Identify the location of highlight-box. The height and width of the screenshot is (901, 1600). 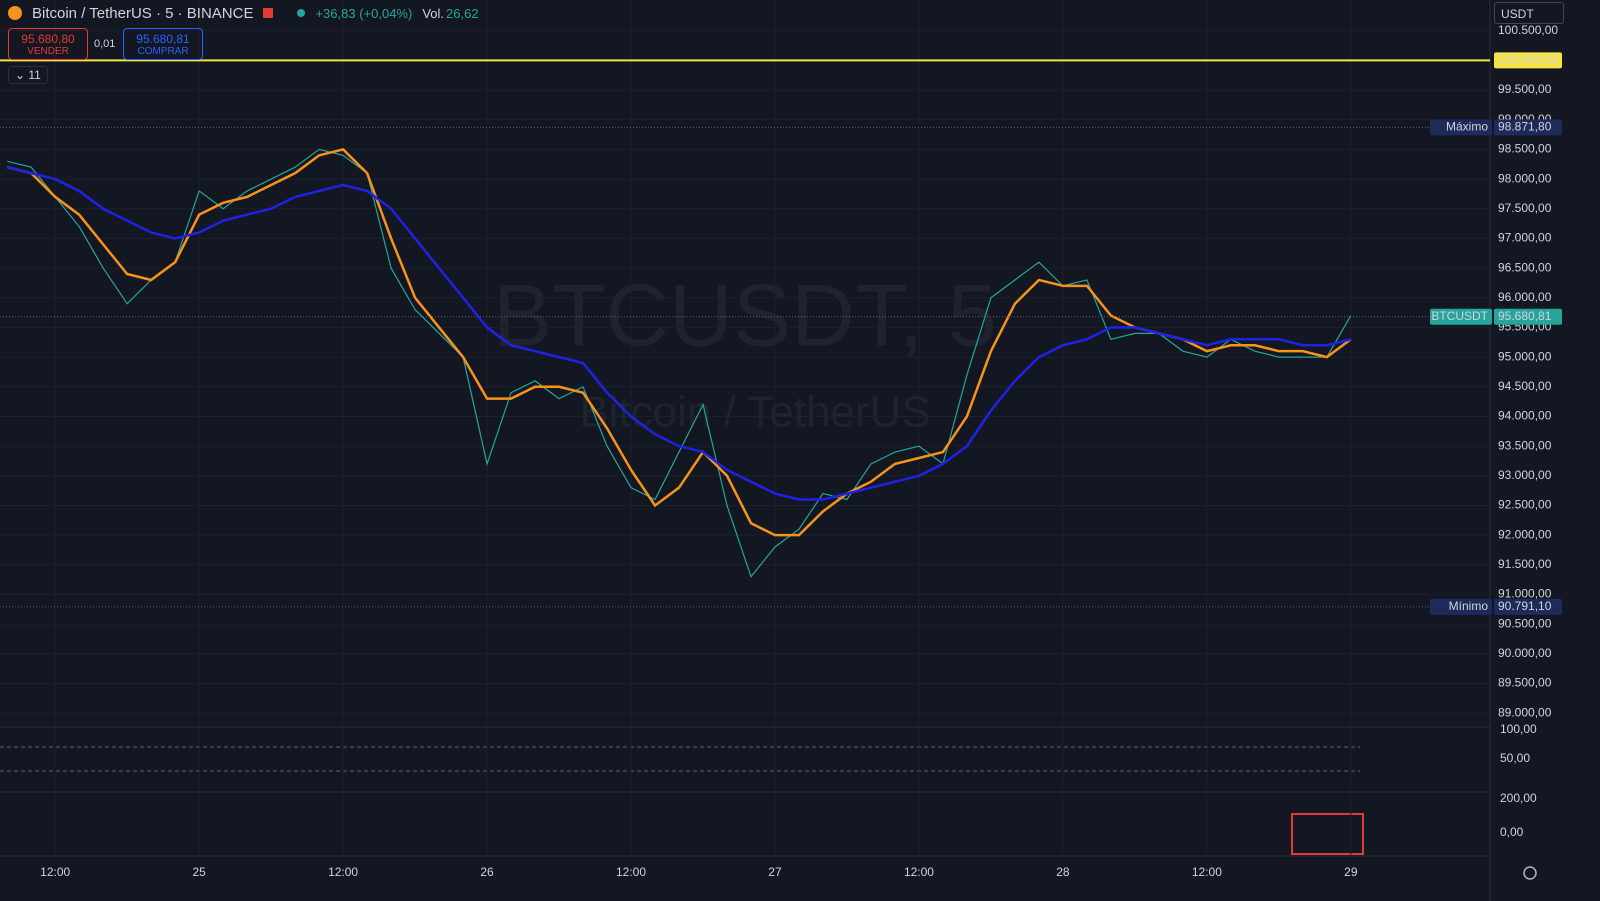
(1327, 834).